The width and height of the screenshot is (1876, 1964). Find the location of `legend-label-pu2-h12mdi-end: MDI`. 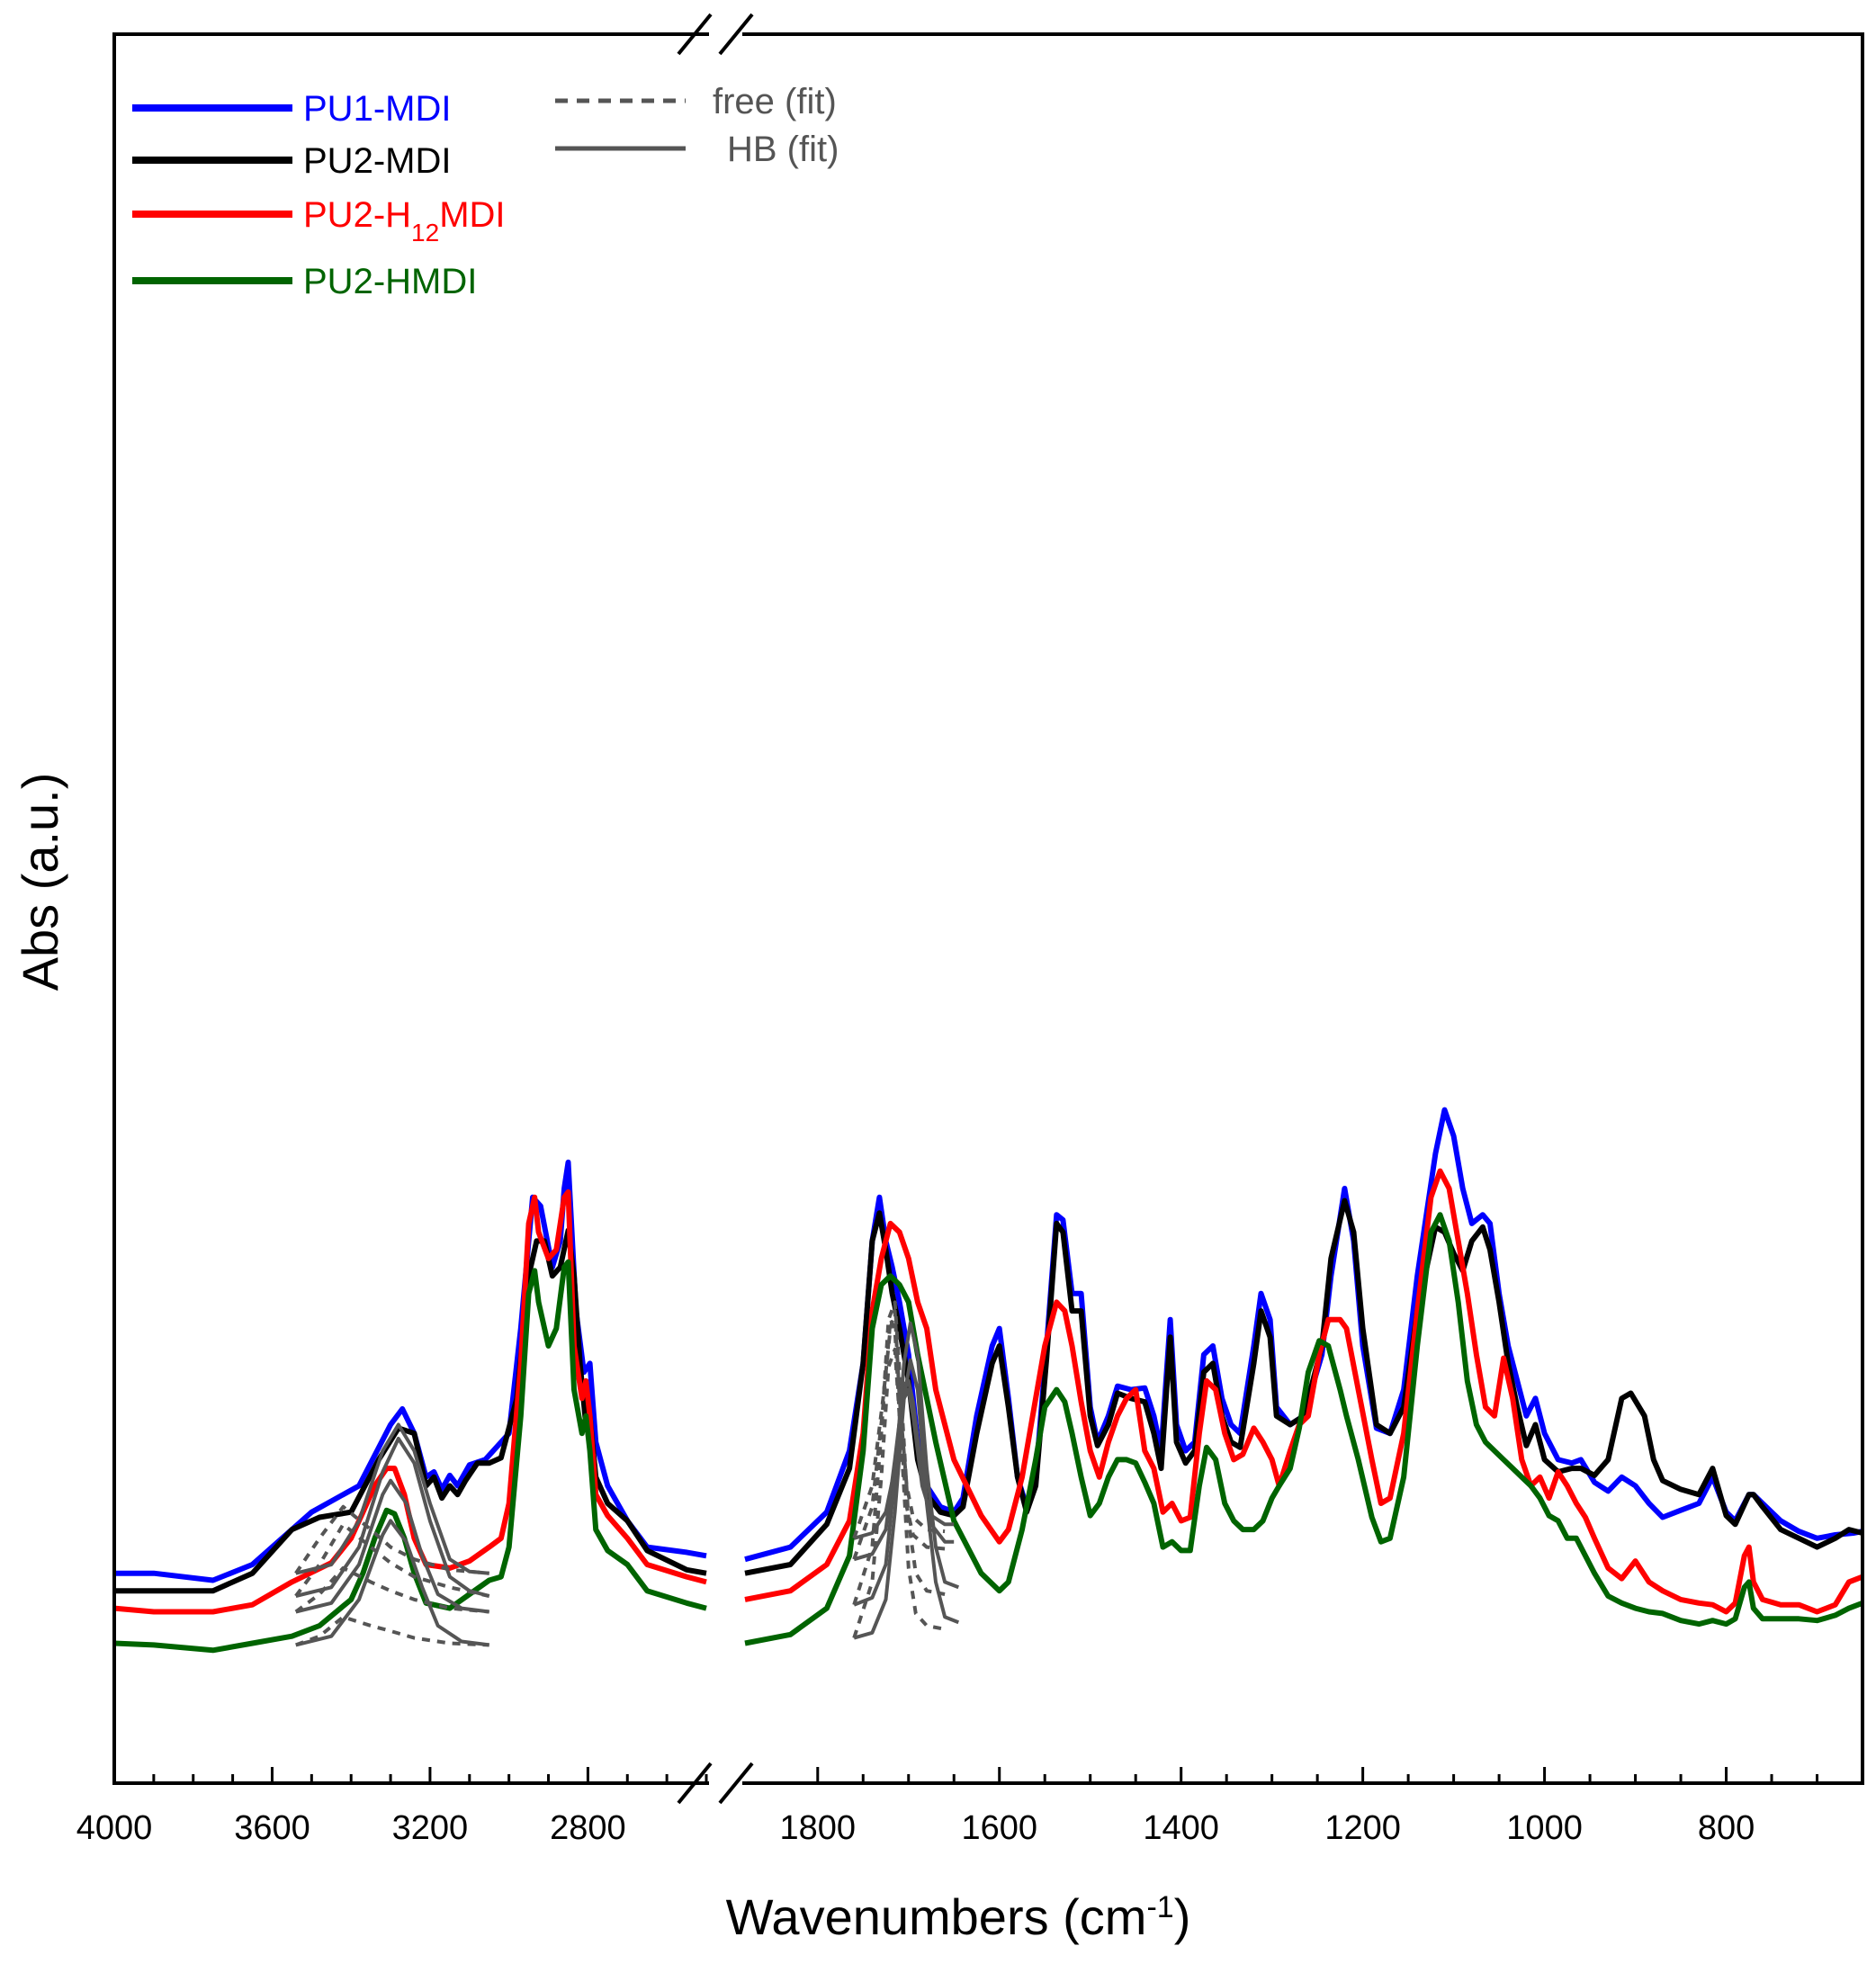

legend-label-pu2-h12mdi-end: MDI is located at coordinates (472, 215).